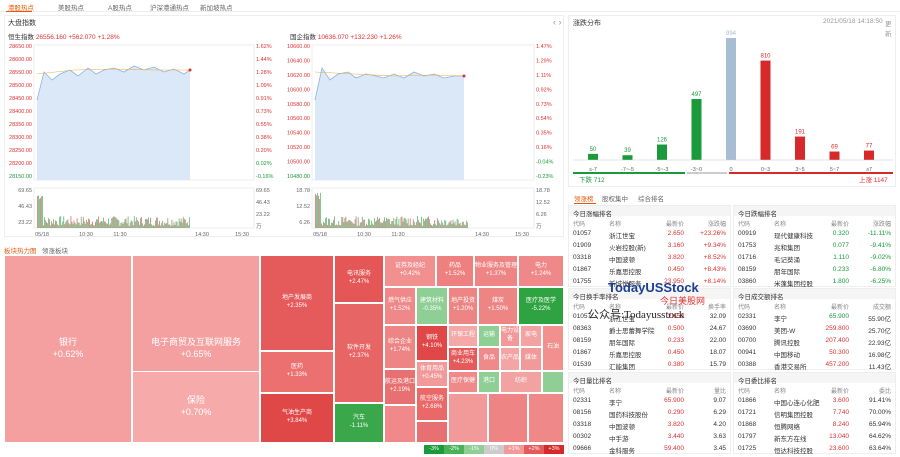 The height and width of the screenshot is (457, 900). What do you see at coordinates (463, 382) in the screenshot?
I see `heatmap-cell: 医疗保健` at bounding box center [463, 382].